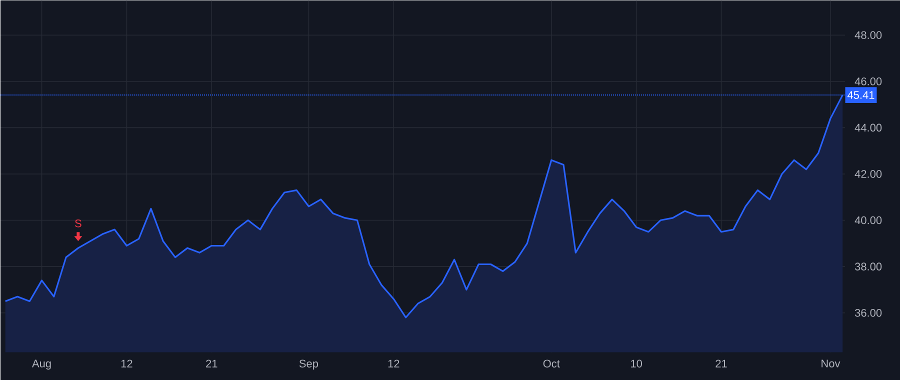  I want to click on y-tick-label: 46.00, so click(868, 81).